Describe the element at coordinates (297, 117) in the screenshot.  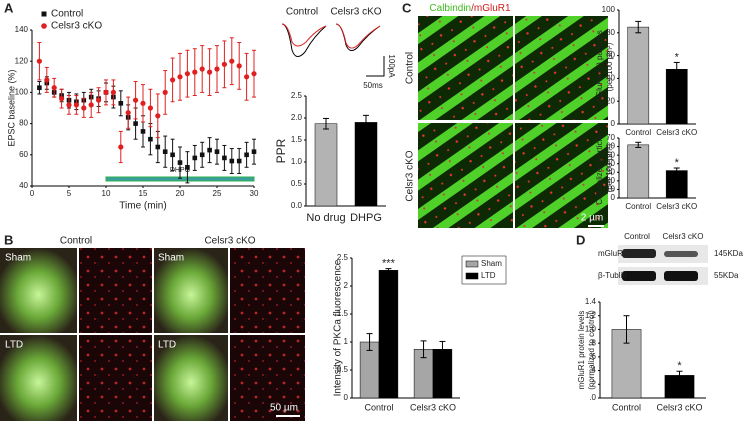
I see `y-tick-label: 2.0` at that location.